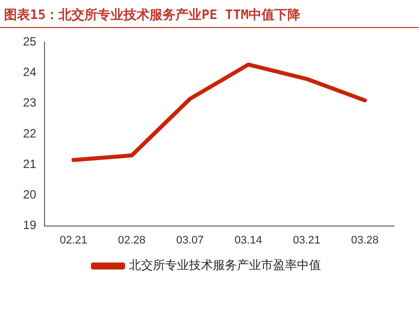 The height and width of the screenshot is (320, 419). I want to click on y-tick-label: 21, so click(29, 163).